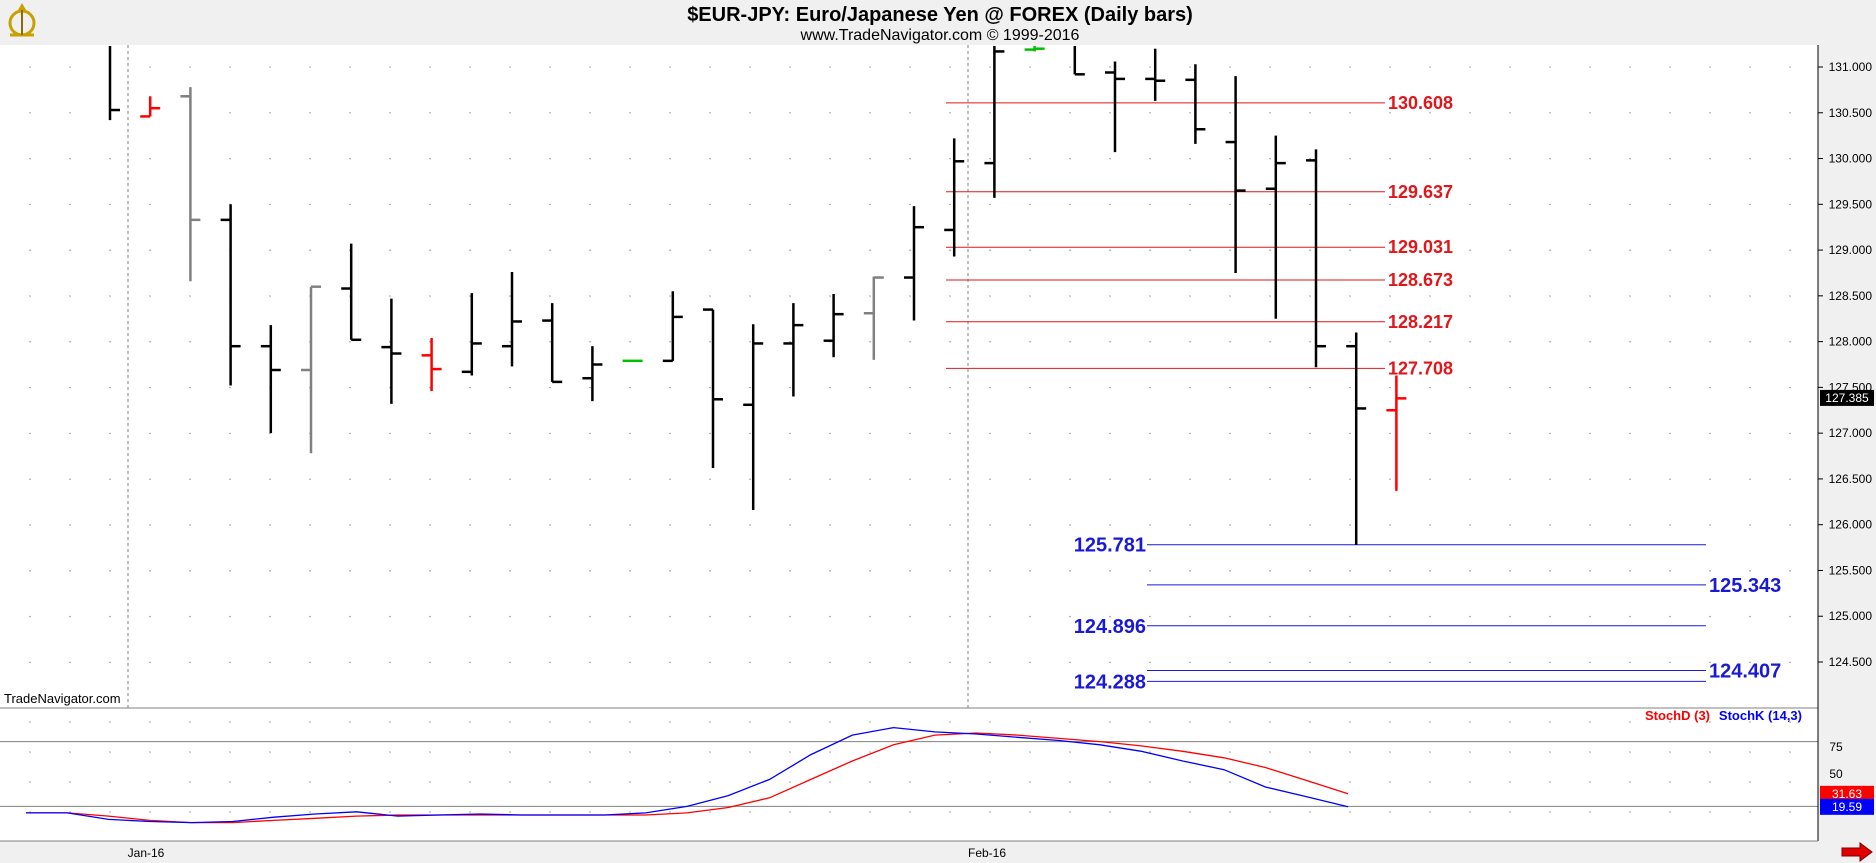 Image resolution: width=1876 pixels, height=863 pixels. What do you see at coordinates (1110, 682) in the screenshot?
I see `projection-level-label: 124.288` at bounding box center [1110, 682].